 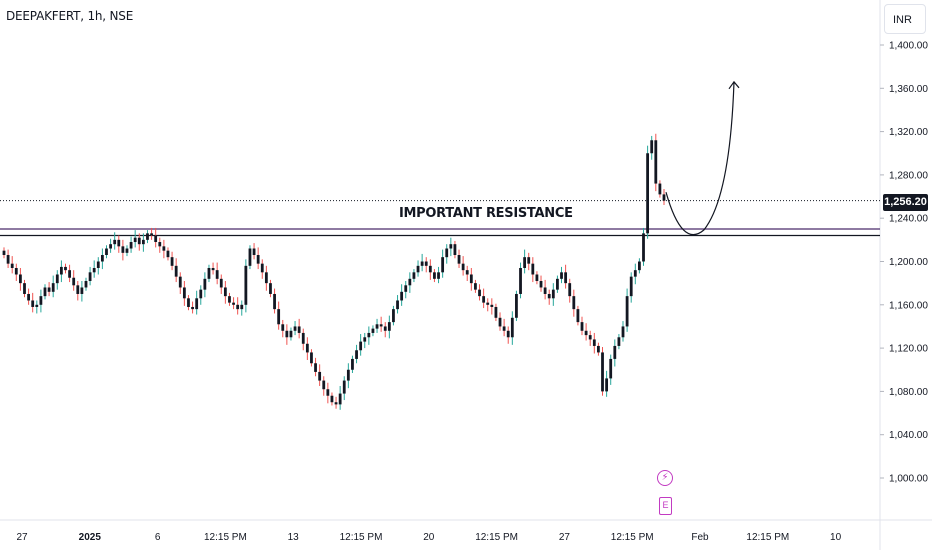 I want to click on y-tick-label: 1,280.00, so click(x=908, y=175).